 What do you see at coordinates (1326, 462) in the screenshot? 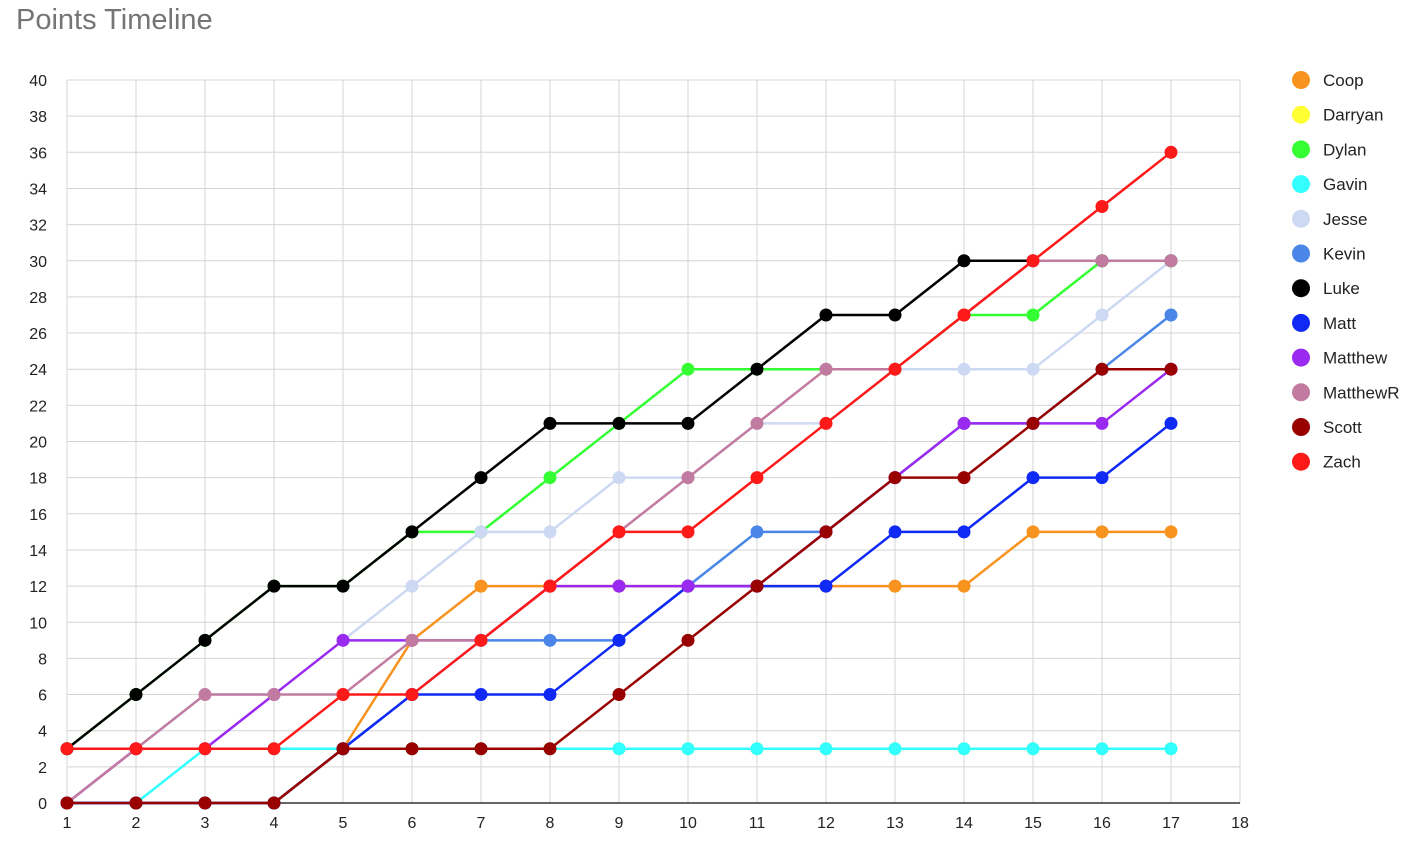
I see `legend-item-zach: Zach` at bounding box center [1326, 462].